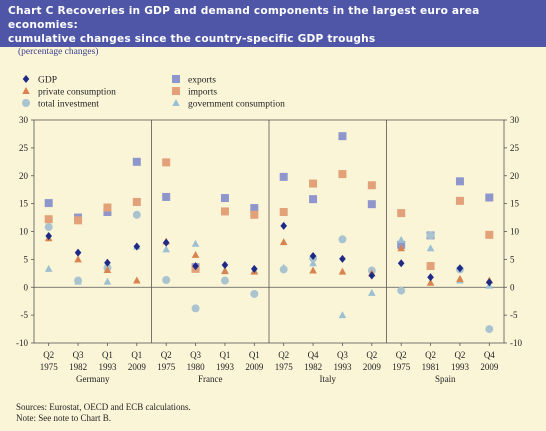  Describe the element at coordinates (24, 204) in the screenshot. I see `y-tick-label-left: 15` at that location.